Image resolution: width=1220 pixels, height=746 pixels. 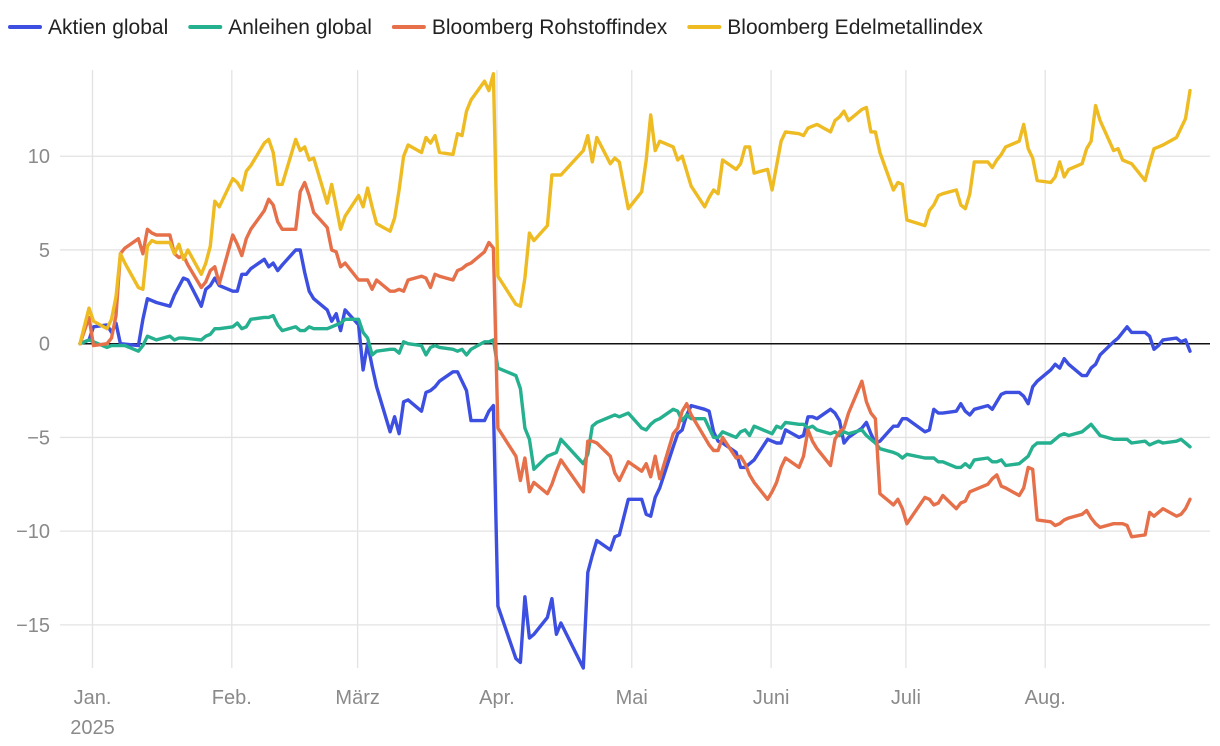 I want to click on y-axis-tick-labels: 10 5 0 −5 −10 −15, so click(x=33, y=391).